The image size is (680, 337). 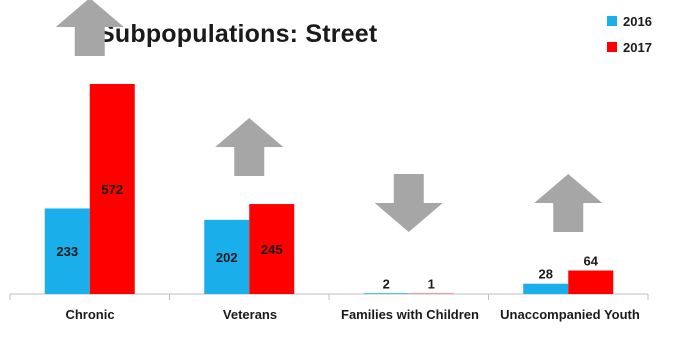 I want to click on data-label-2017-chronic: 572, so click(x=112, y=189).